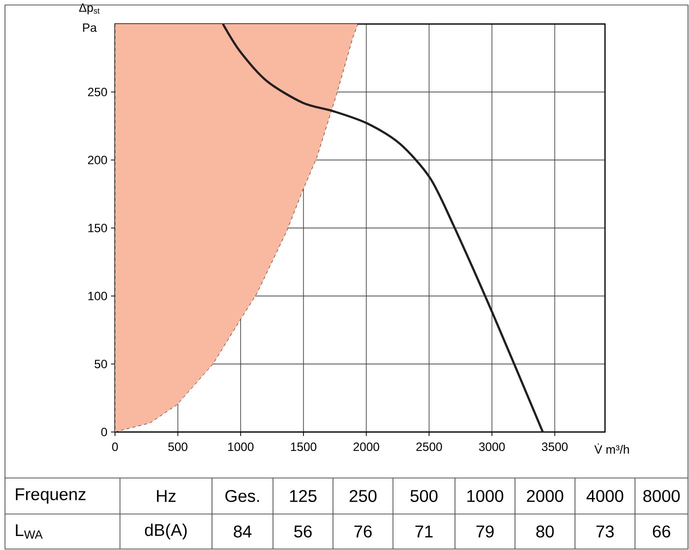 Image resolution: width=689 pixels, height=550 pixels. Describe the element at coordinates (166, 496) in the screenshot. I see `text: Hz` at that location.